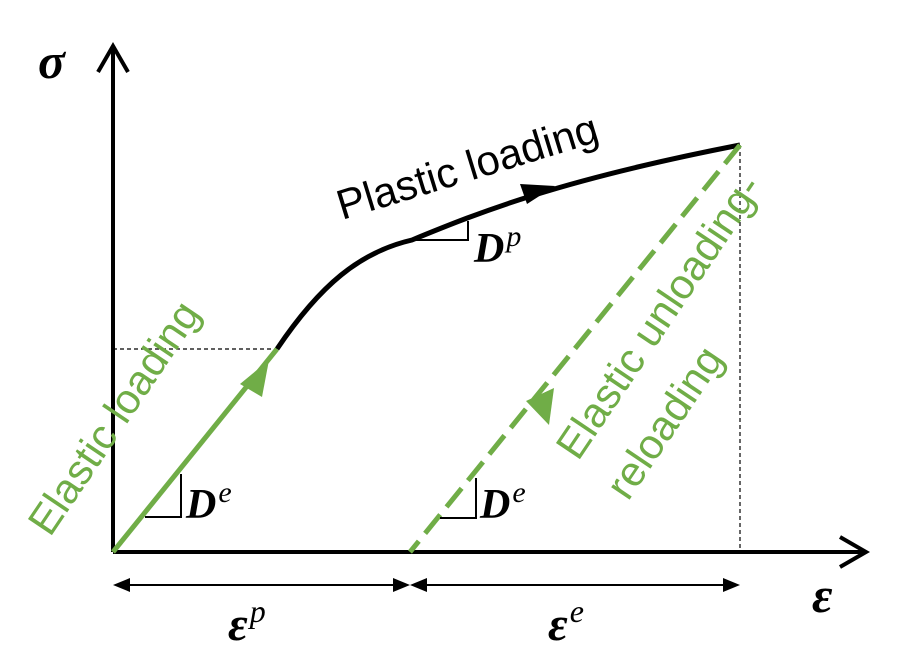 The height and width of the screenshot is (672, 912). Describe the element at coordinates (401, 585) in the screenshot. I see `plastic-strain-right-arrow` at that location.